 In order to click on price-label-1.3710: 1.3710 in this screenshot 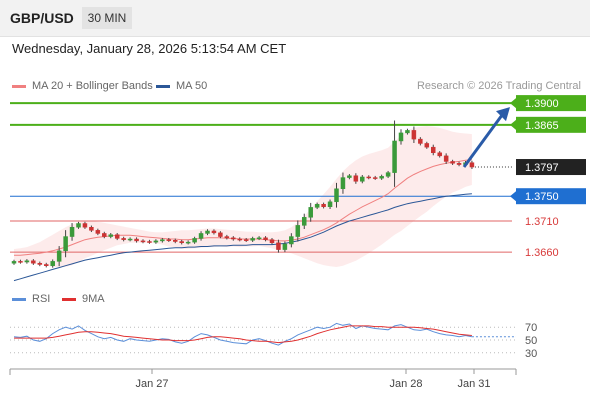, I will do `click(542, 222)`.